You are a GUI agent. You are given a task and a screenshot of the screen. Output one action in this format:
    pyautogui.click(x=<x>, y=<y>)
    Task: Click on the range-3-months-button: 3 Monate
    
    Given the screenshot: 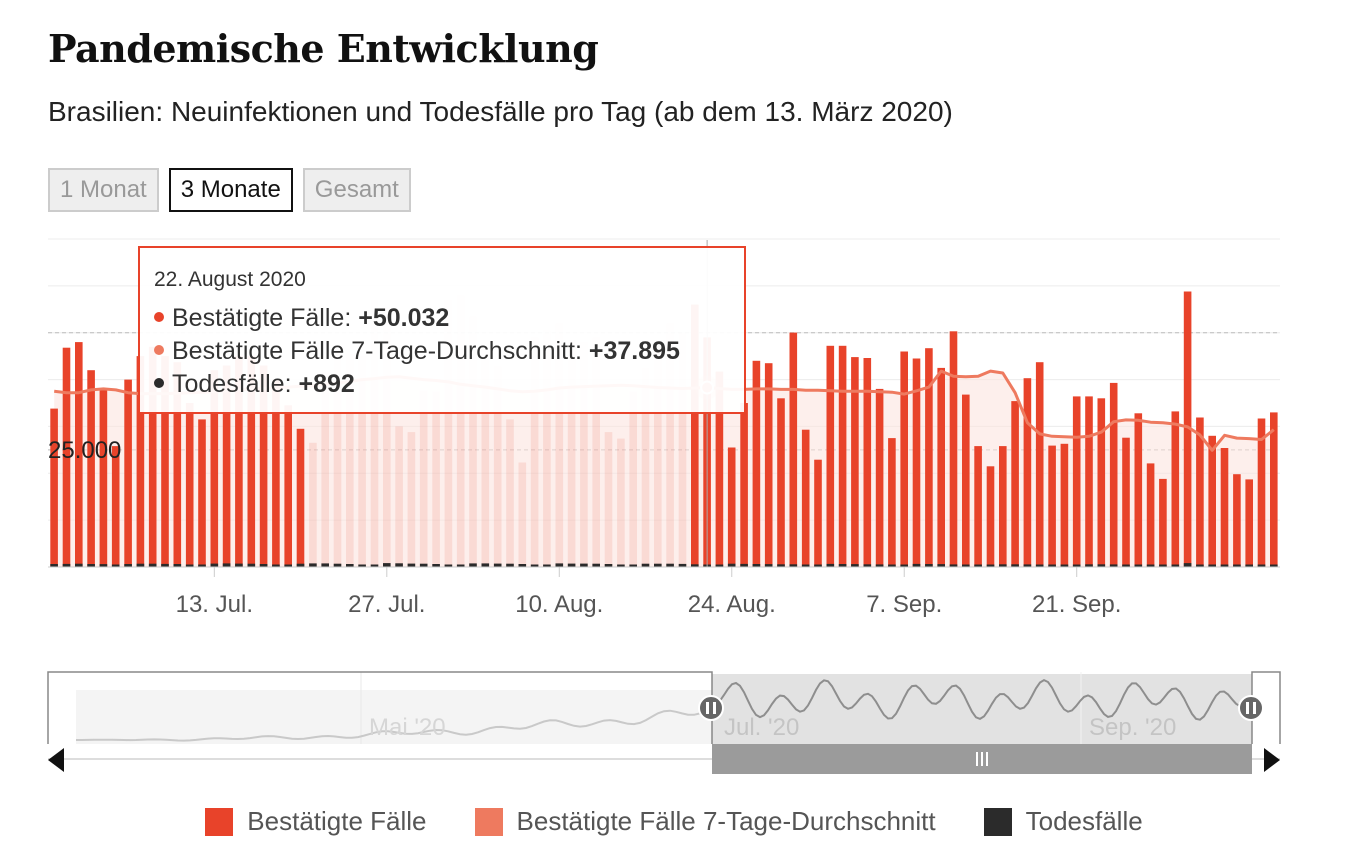 What is the action you would take?
    pyautogui.click(x=230, y=190)
    